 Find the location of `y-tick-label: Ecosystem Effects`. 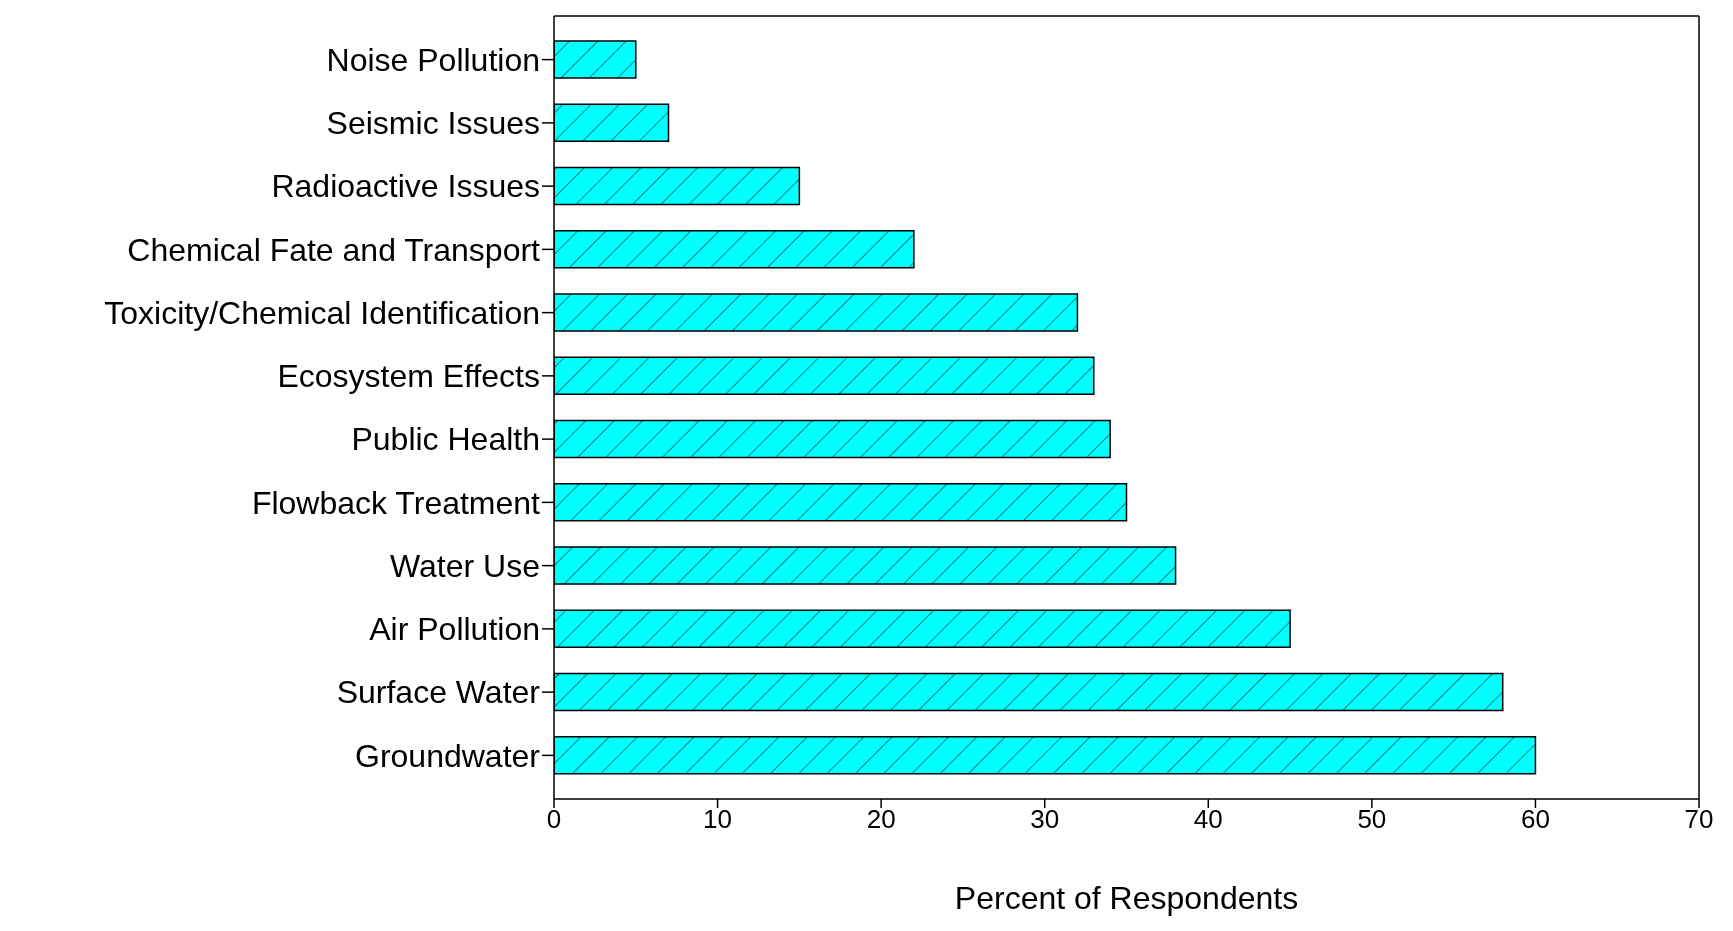

y-tick-label: Ecosystem Effects is located at coordinates (408, 376).